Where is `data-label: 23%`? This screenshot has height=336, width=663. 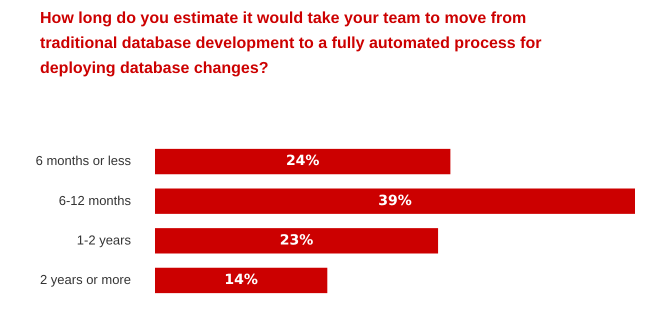
data-label: 23% is located at coordinates (297, 240).